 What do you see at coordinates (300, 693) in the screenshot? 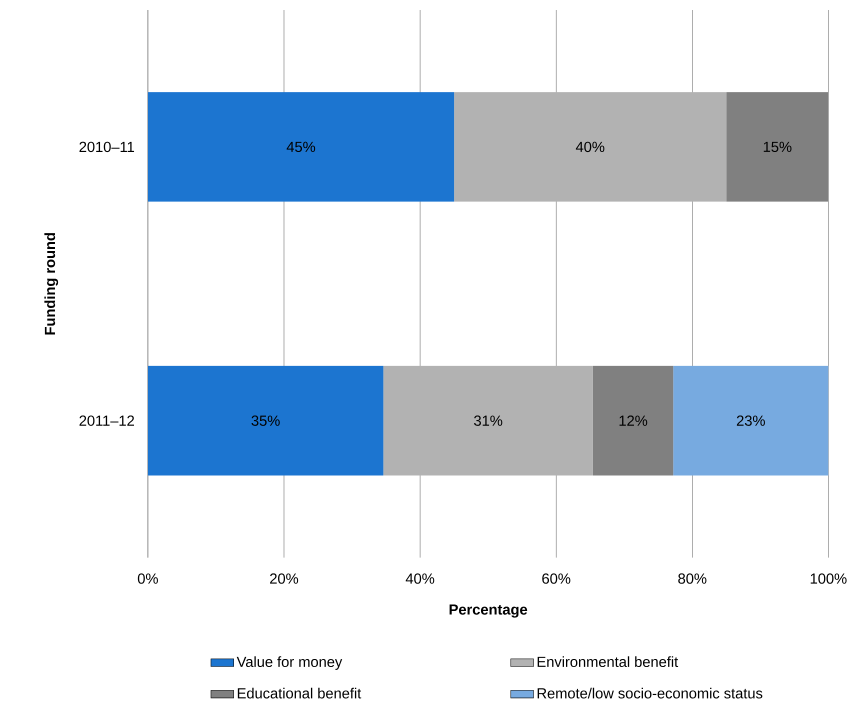
I see `legend-label: Educational benefit` at bounding box center [300, 693].